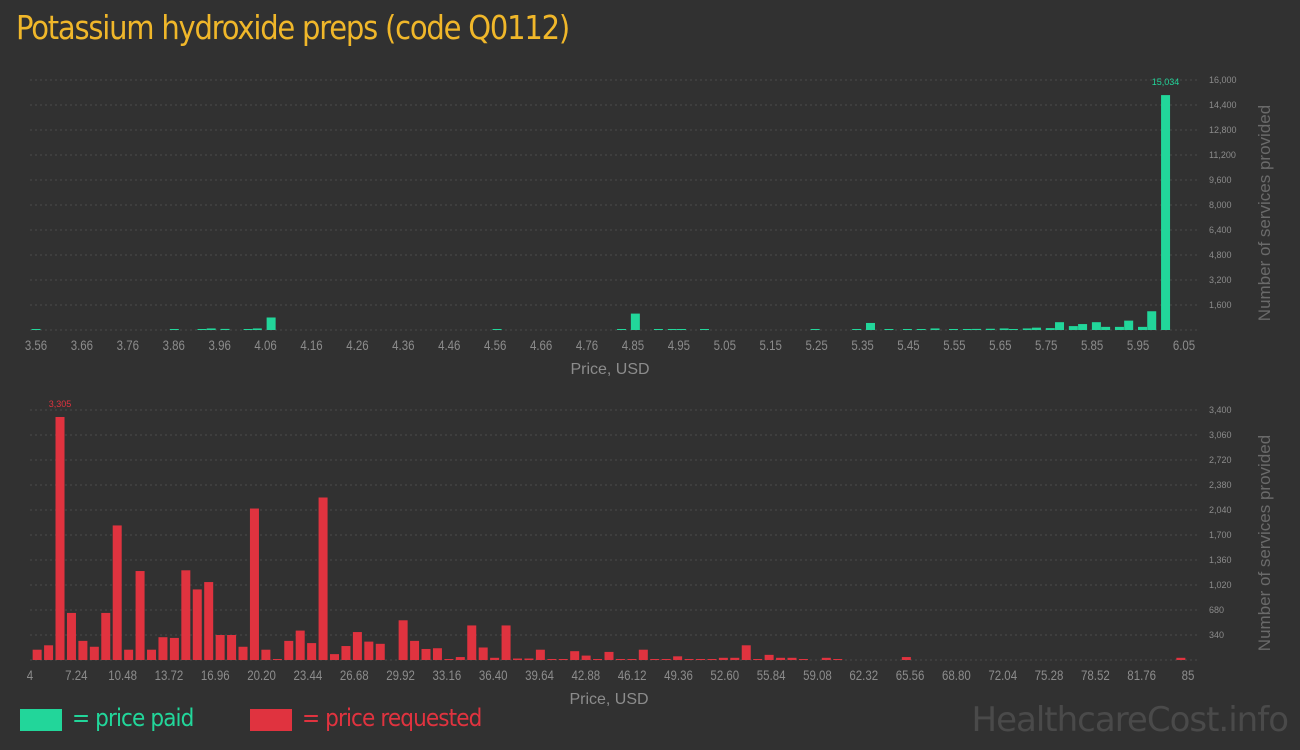 The width and height of the screenshot is (1300, 750). What do you see at coordinates (308, 675) in the screenshot?
I see `x-tick-label: 23.44` at bounding box center [308, 675].